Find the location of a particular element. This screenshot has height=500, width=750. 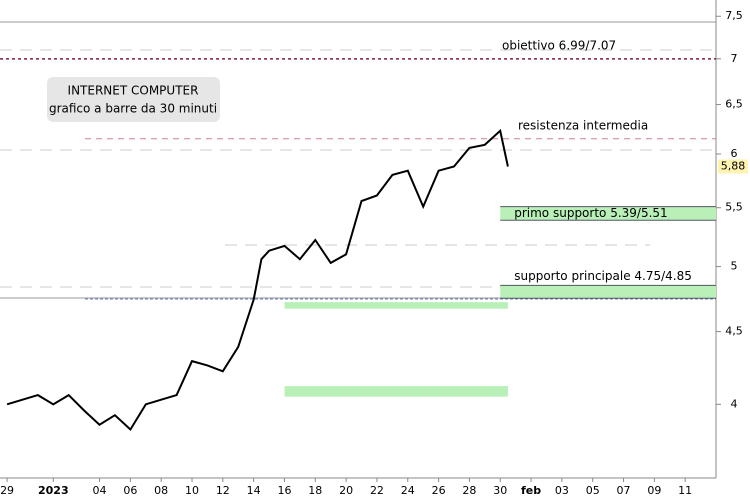

x-tick-label: 26 is located at coordinates (439, 490).